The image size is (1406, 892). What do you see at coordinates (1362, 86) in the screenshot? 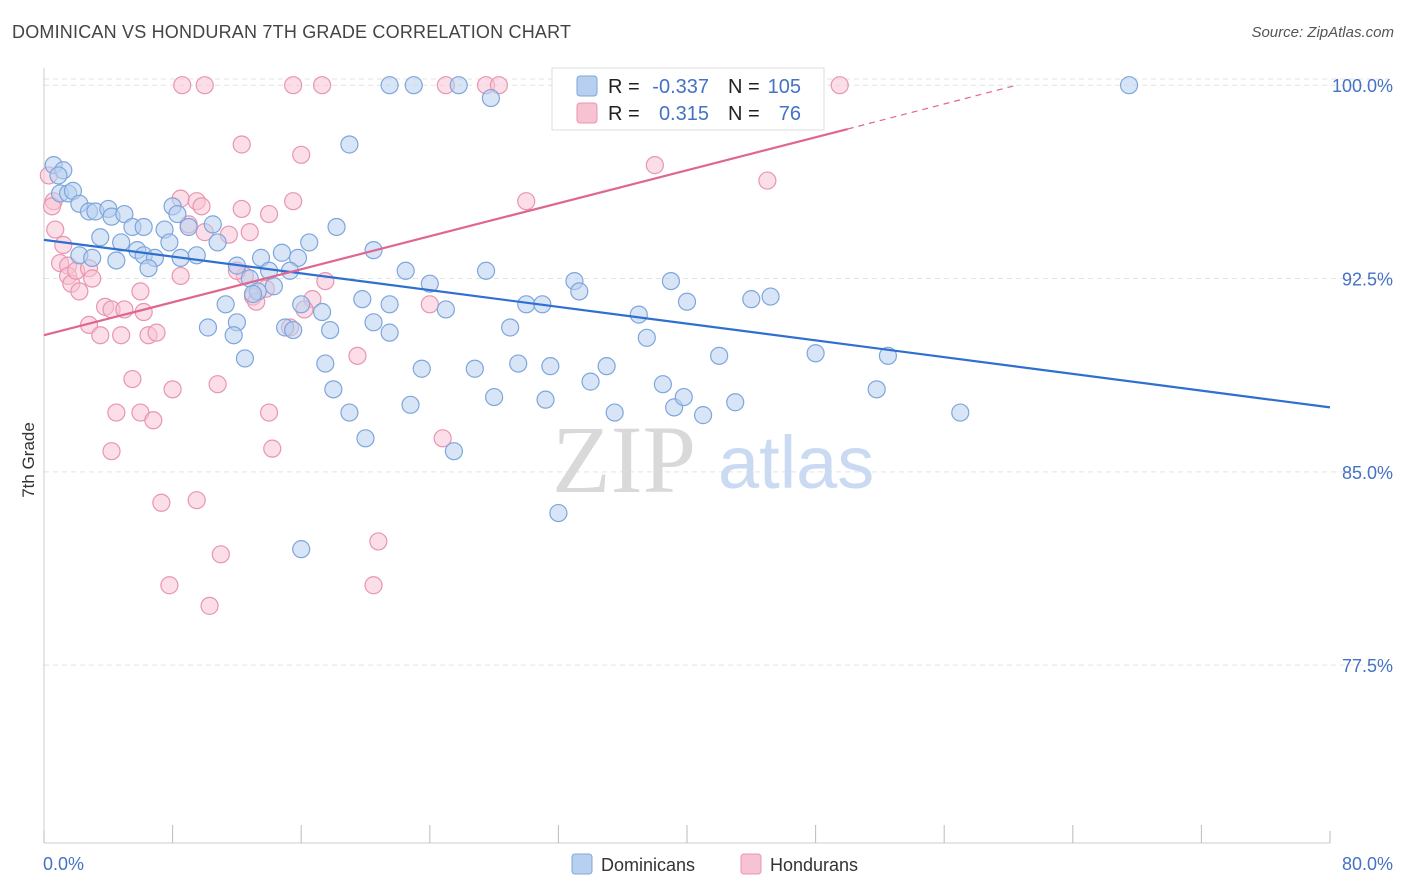
I see `y-tick-label-3: 100.0%` at bounding box center [1362, 86].